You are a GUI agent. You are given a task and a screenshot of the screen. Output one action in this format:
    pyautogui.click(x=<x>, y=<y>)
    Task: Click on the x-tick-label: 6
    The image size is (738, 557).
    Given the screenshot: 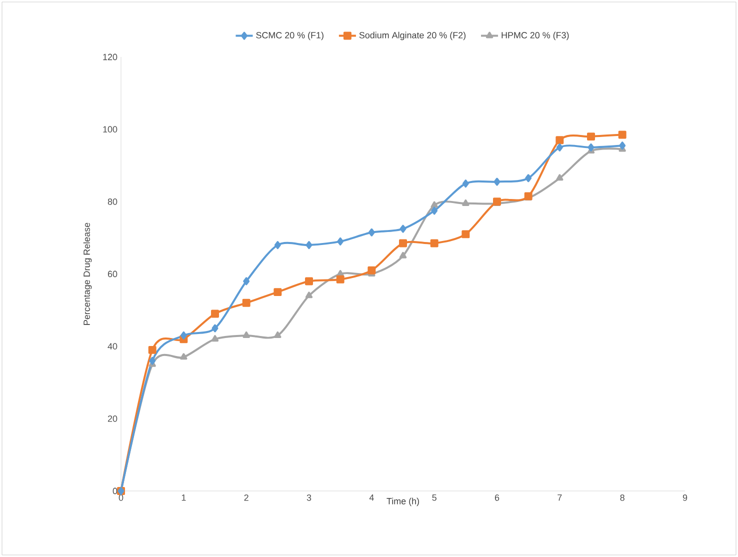 What is the action you would take?
    pyautogui.click(x=497, y=497)
    